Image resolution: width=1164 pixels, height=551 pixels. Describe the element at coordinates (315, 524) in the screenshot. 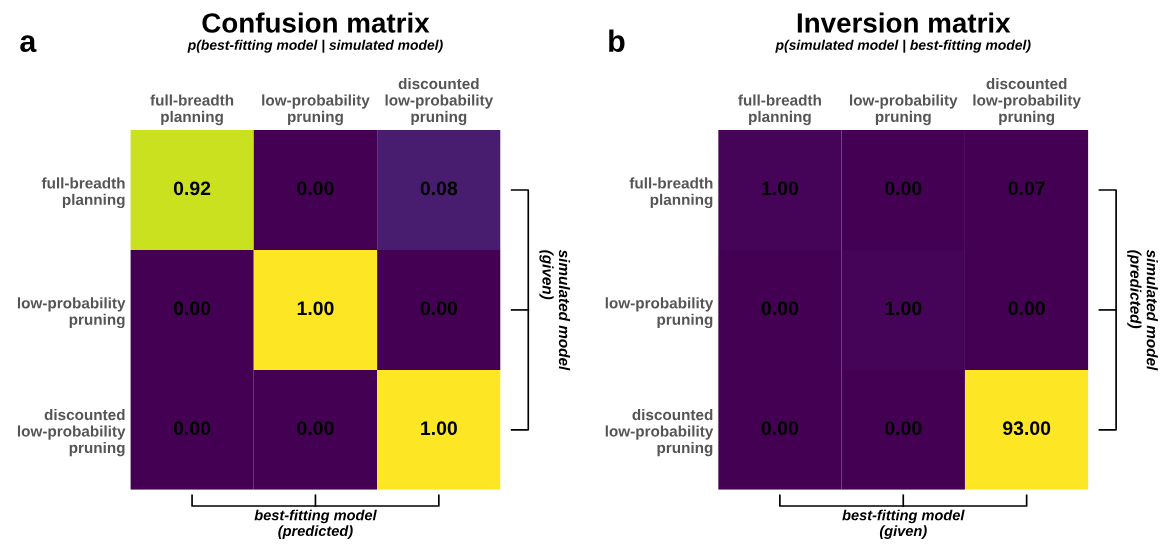

I see `x-axis-title: best-fitting model (predicted)` at that location.